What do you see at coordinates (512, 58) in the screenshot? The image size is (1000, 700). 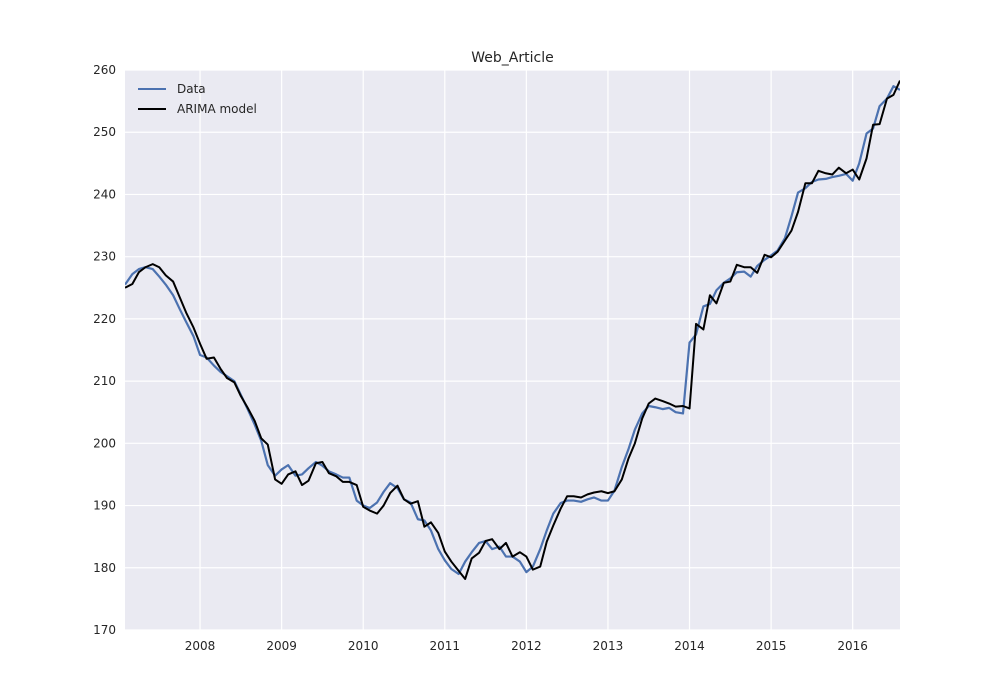 I see `chart-title: Web_Article` at bounding box center [512, 58].